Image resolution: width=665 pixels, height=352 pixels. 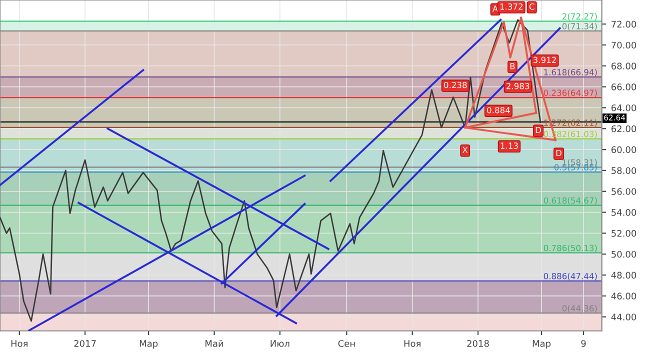 What do you see at coordinates (495, 9) in the screenshot?
I see `annotation: A` at bounding box center [495, 9].